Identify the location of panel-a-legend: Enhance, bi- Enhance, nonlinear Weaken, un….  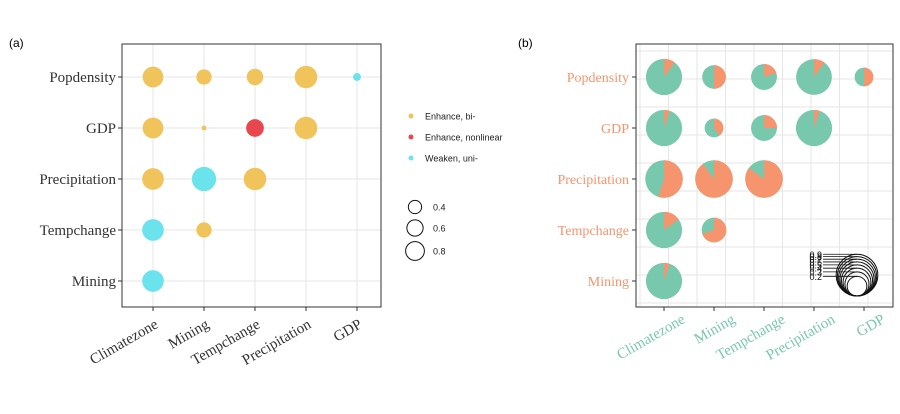
(454, 186).